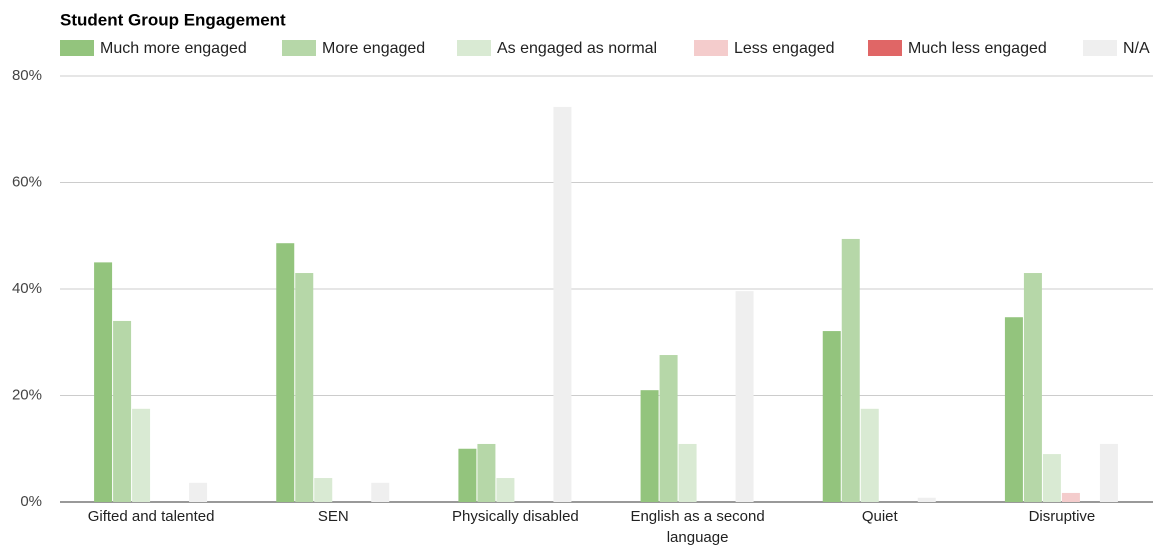 The image size is (1153, 548). I want to click on legend-label: More engaged, so click(373, 48).